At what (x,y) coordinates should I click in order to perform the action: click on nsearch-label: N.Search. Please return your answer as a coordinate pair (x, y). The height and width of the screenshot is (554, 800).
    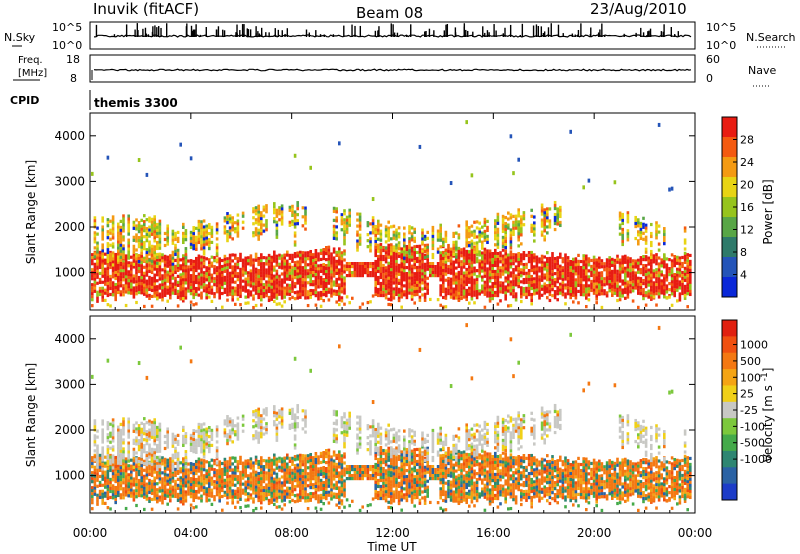
    Looking at the image, I should click on (771, 37).